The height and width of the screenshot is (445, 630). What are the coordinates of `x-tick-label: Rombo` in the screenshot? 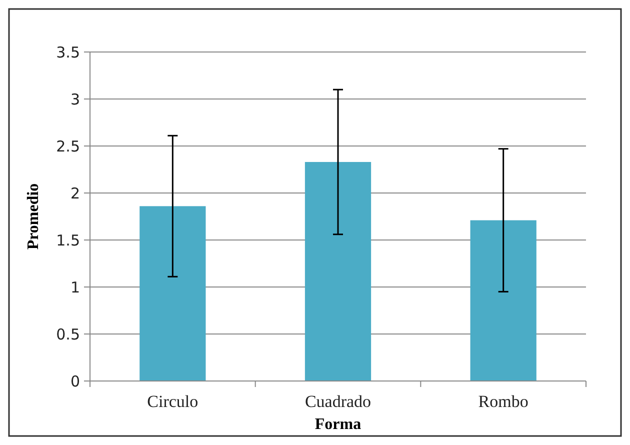 It's located at (503, 401).